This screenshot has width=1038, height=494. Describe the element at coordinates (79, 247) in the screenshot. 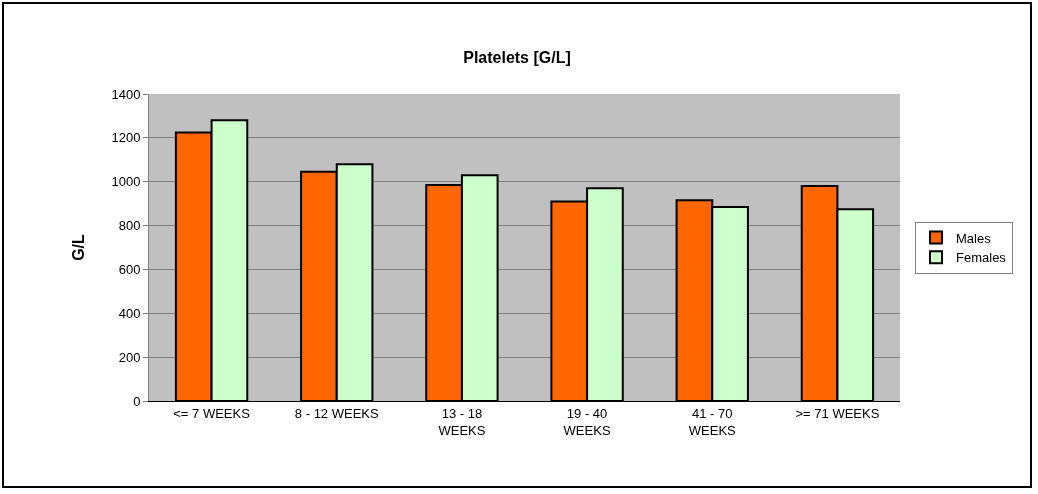

I see `y-axis-title: G/L` at that location.